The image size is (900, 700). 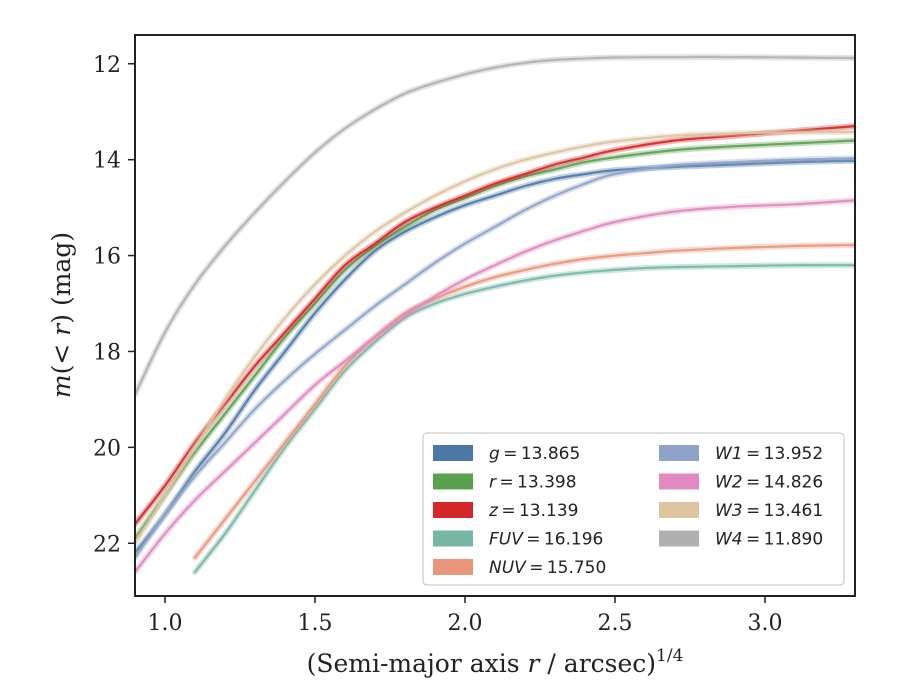 I want to click on legend-swatch-fuv, so click(x=453, y=538).